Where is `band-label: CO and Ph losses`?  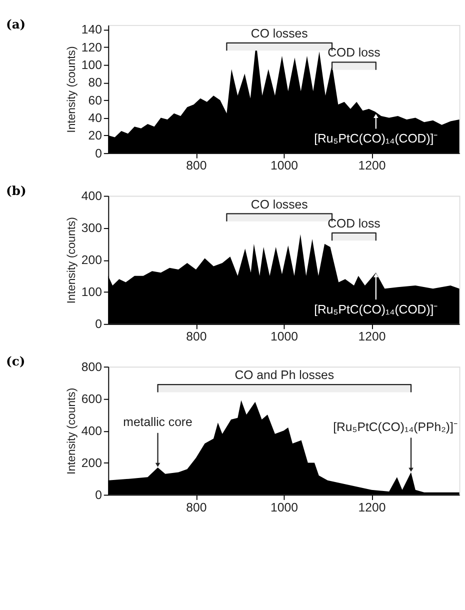 band-label: CO and Ph losses is located at coordinates (284, 375).